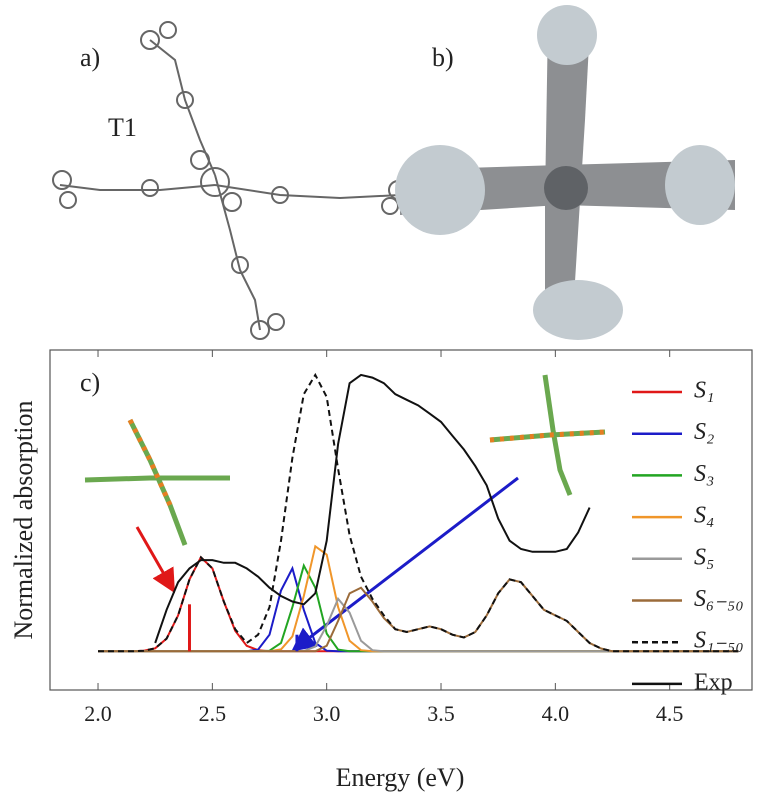  What do you see at coordinates (90, 57) in the screenshot?
I see `panel-label: a)` at bounding box center [90, 57].